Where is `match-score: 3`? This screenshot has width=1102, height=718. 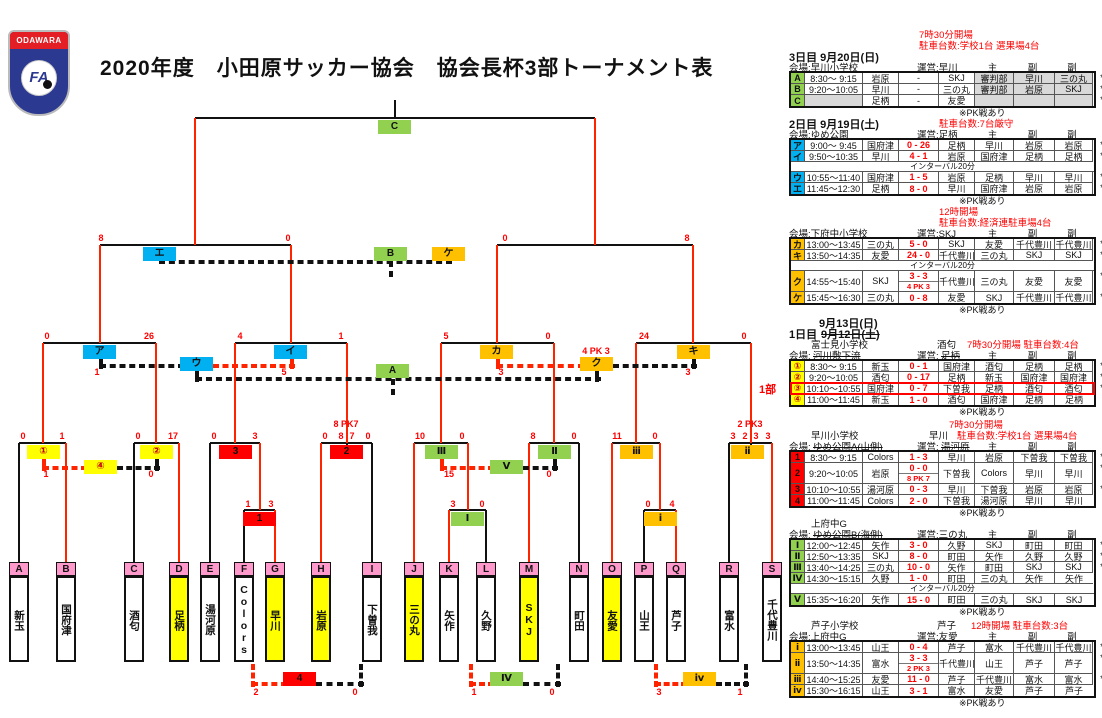
match-score: 3 is located at coordinates (453, 504).